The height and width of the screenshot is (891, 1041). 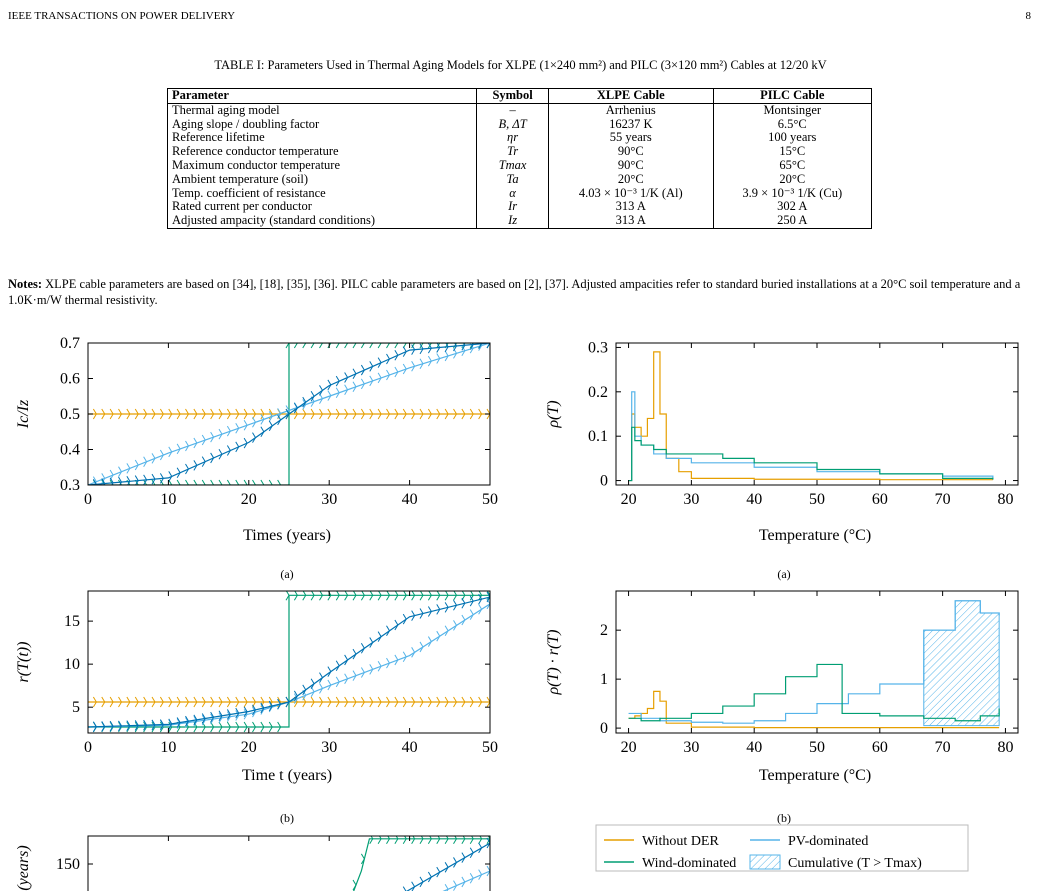 I want to click on table-header-row: Parameter Symbol XLPE Cable PILC Cable, so click(x=519, y=96).